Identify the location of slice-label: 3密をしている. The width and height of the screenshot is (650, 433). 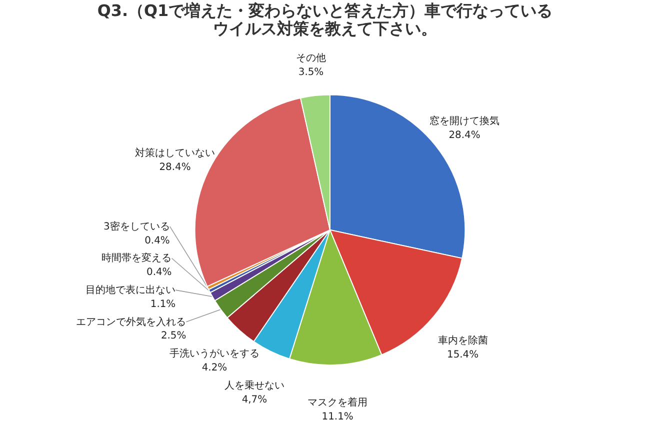
(137, 226).